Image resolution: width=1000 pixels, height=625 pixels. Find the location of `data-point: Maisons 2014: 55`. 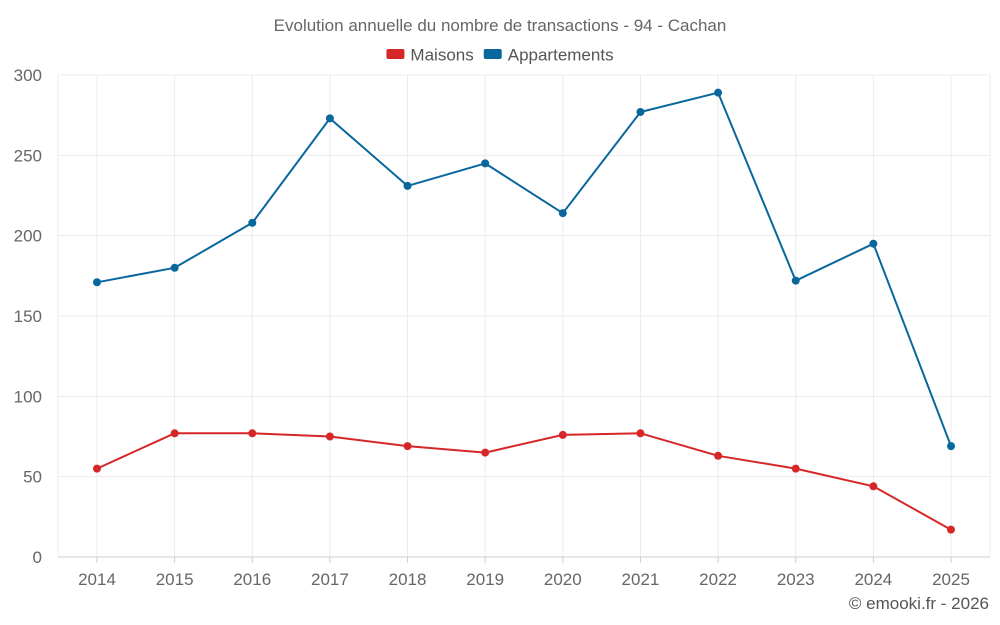

data-point: Maisons 2014: 55 is located at coordinates (97, 468).